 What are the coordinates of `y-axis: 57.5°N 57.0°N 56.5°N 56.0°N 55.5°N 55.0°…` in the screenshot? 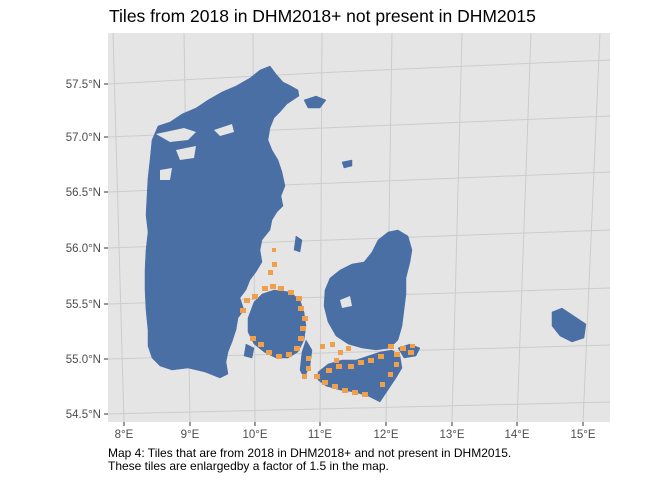 It's located at (87, 250).